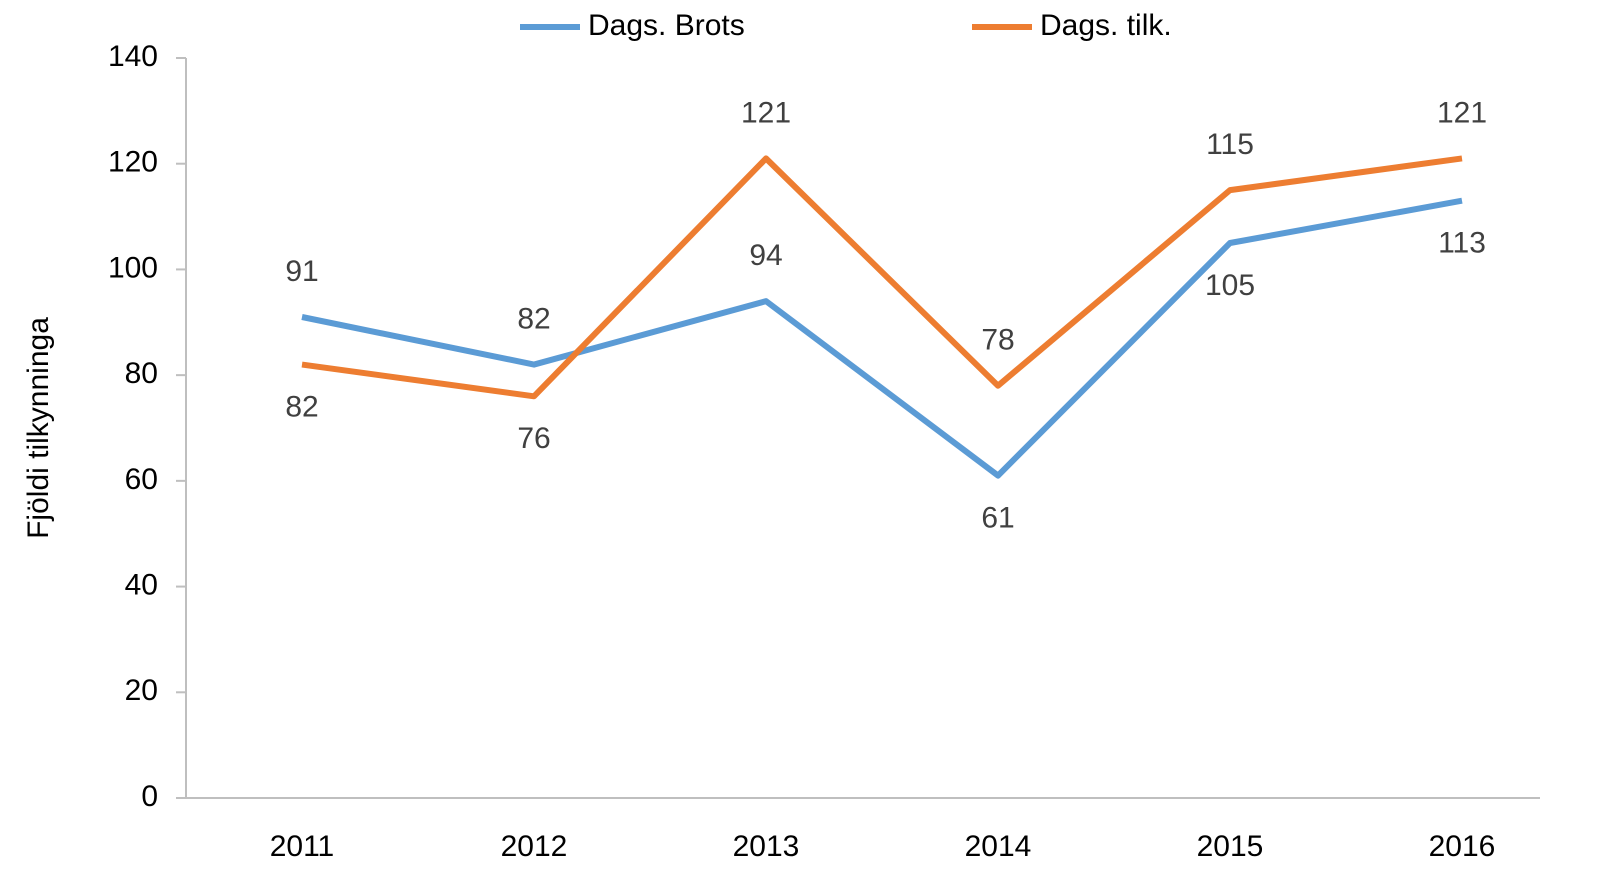 The width and height of the screenshot is (1602, 880). What do you see at coordinates (1230, 285) in the screenshot?
I see `data-label: 105` at bounding box center [1230, 285].